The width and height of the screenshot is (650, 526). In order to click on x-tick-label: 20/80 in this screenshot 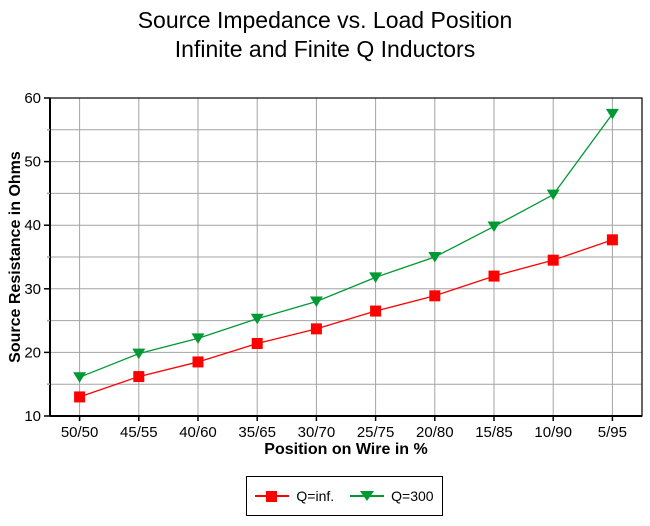, I will do `click(435, 432)`.